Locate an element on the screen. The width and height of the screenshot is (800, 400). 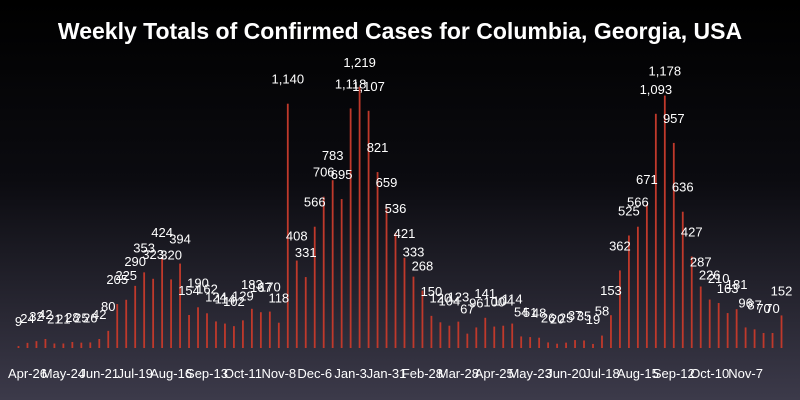
bar-value-label: 9 is located at coordinates (18, 321).